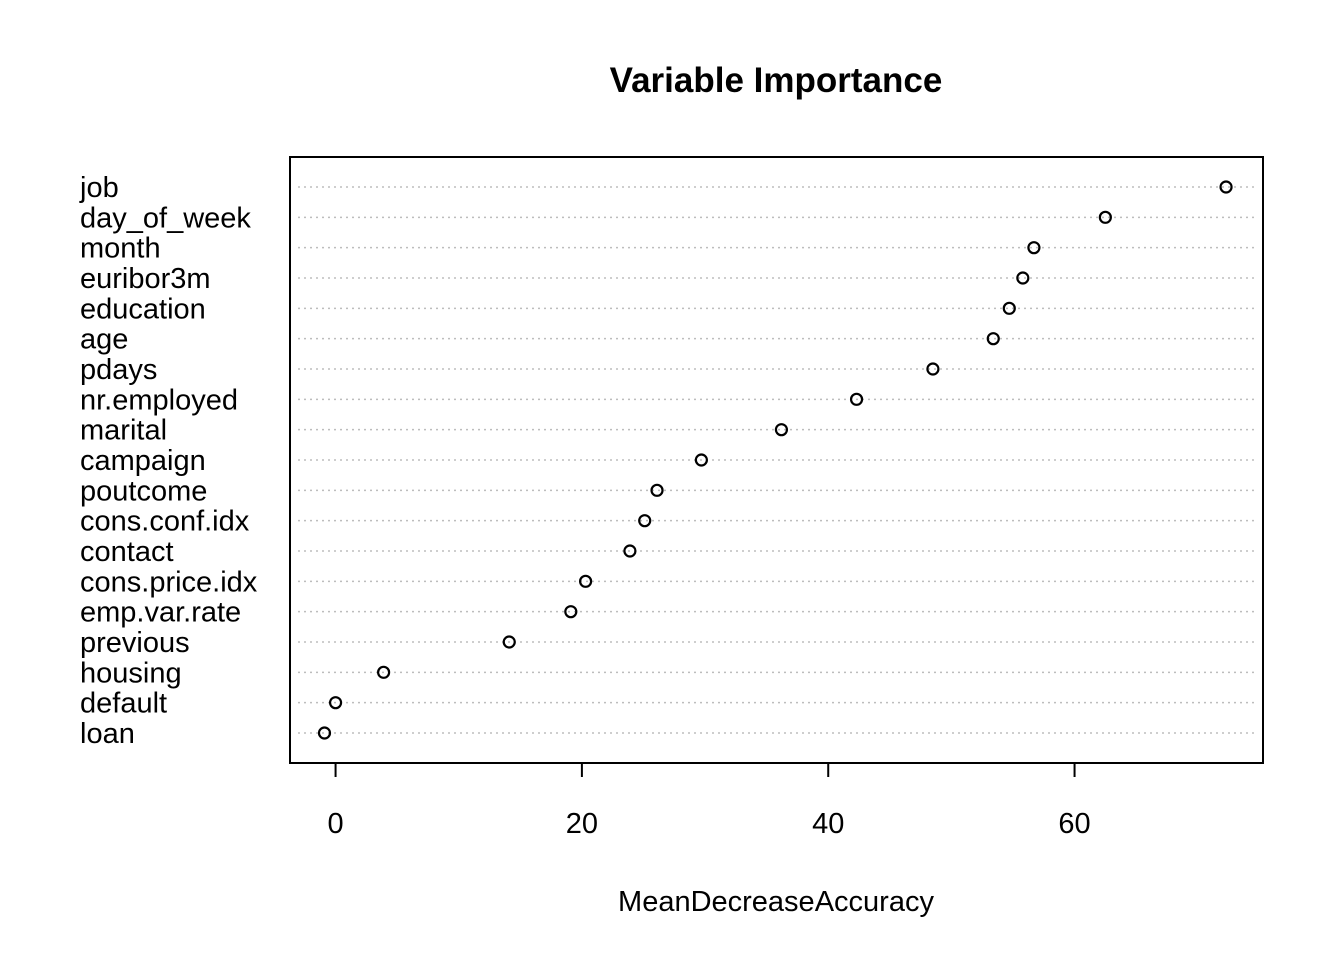 Image resolution: width=1344 pixels, height=965 pixels. Describe the element at coordinates (159, 400) in the screenshot. I see `category-label: nr.employed` at that location.